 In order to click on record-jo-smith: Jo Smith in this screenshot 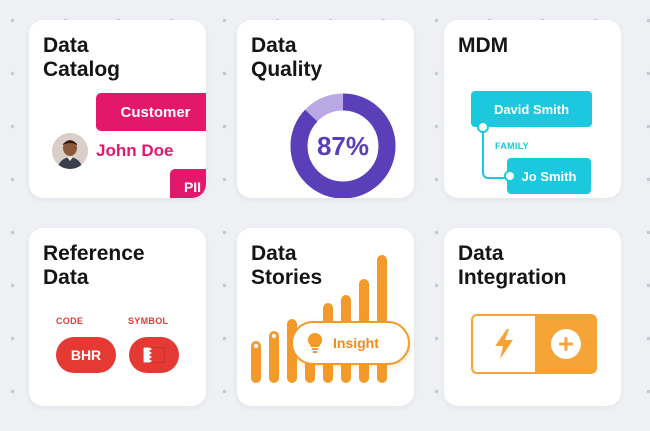, I will do `click(549, 176)`.